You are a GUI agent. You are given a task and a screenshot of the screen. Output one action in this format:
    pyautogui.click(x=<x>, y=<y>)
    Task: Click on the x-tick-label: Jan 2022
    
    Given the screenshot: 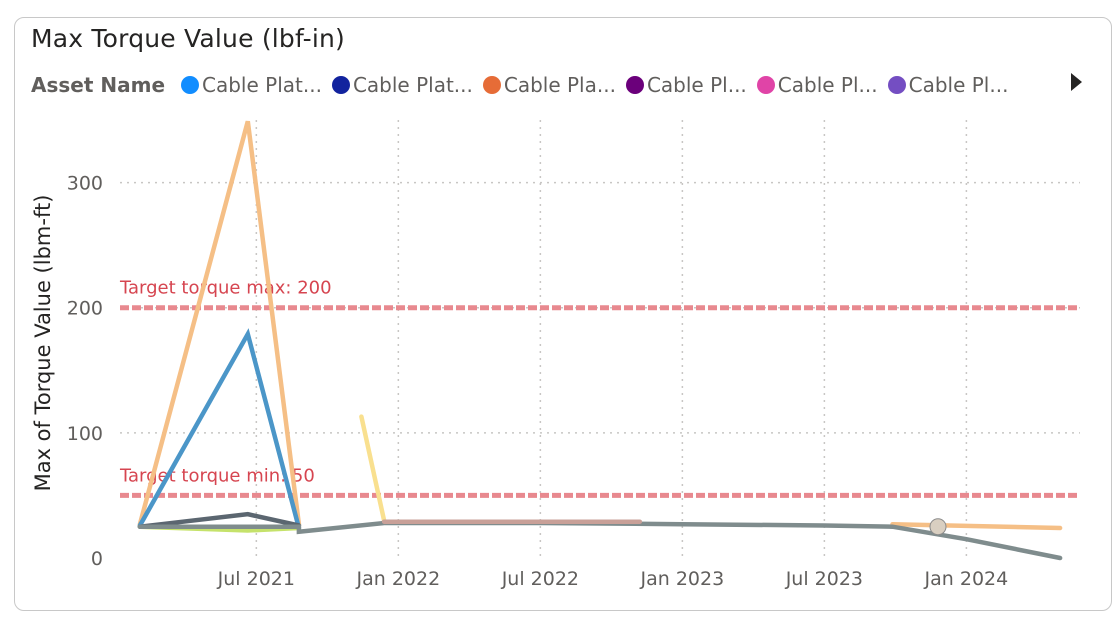 What is the action you would take?
    pyautogui.click(x=397, y=579)
    